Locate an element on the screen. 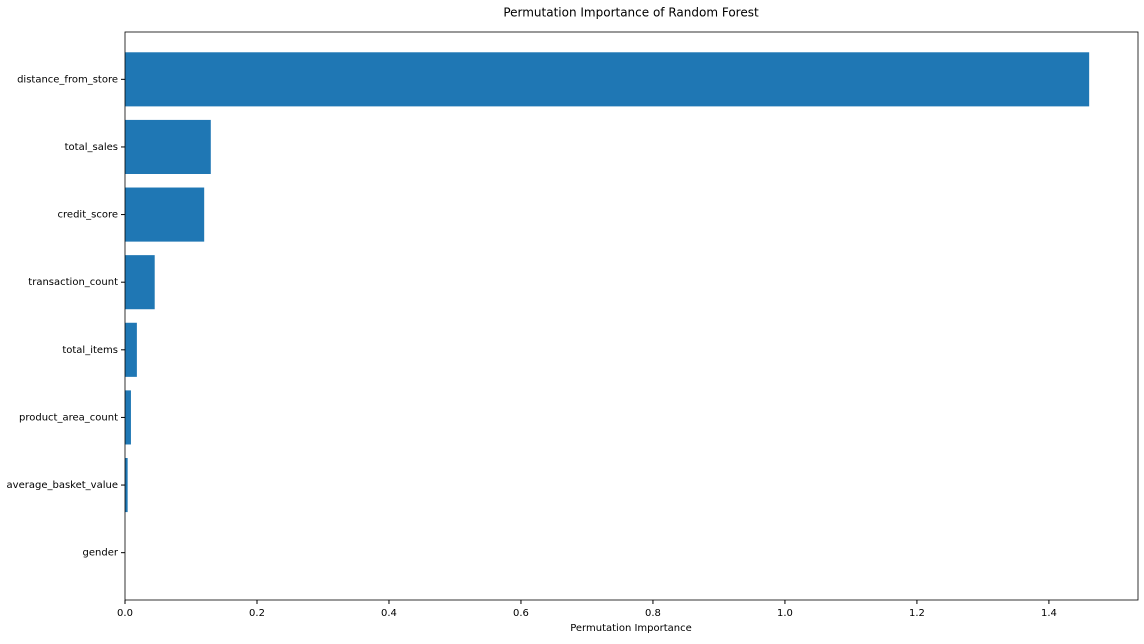  y-tick-label: average_basket_value is located at coordinates (62, 485).